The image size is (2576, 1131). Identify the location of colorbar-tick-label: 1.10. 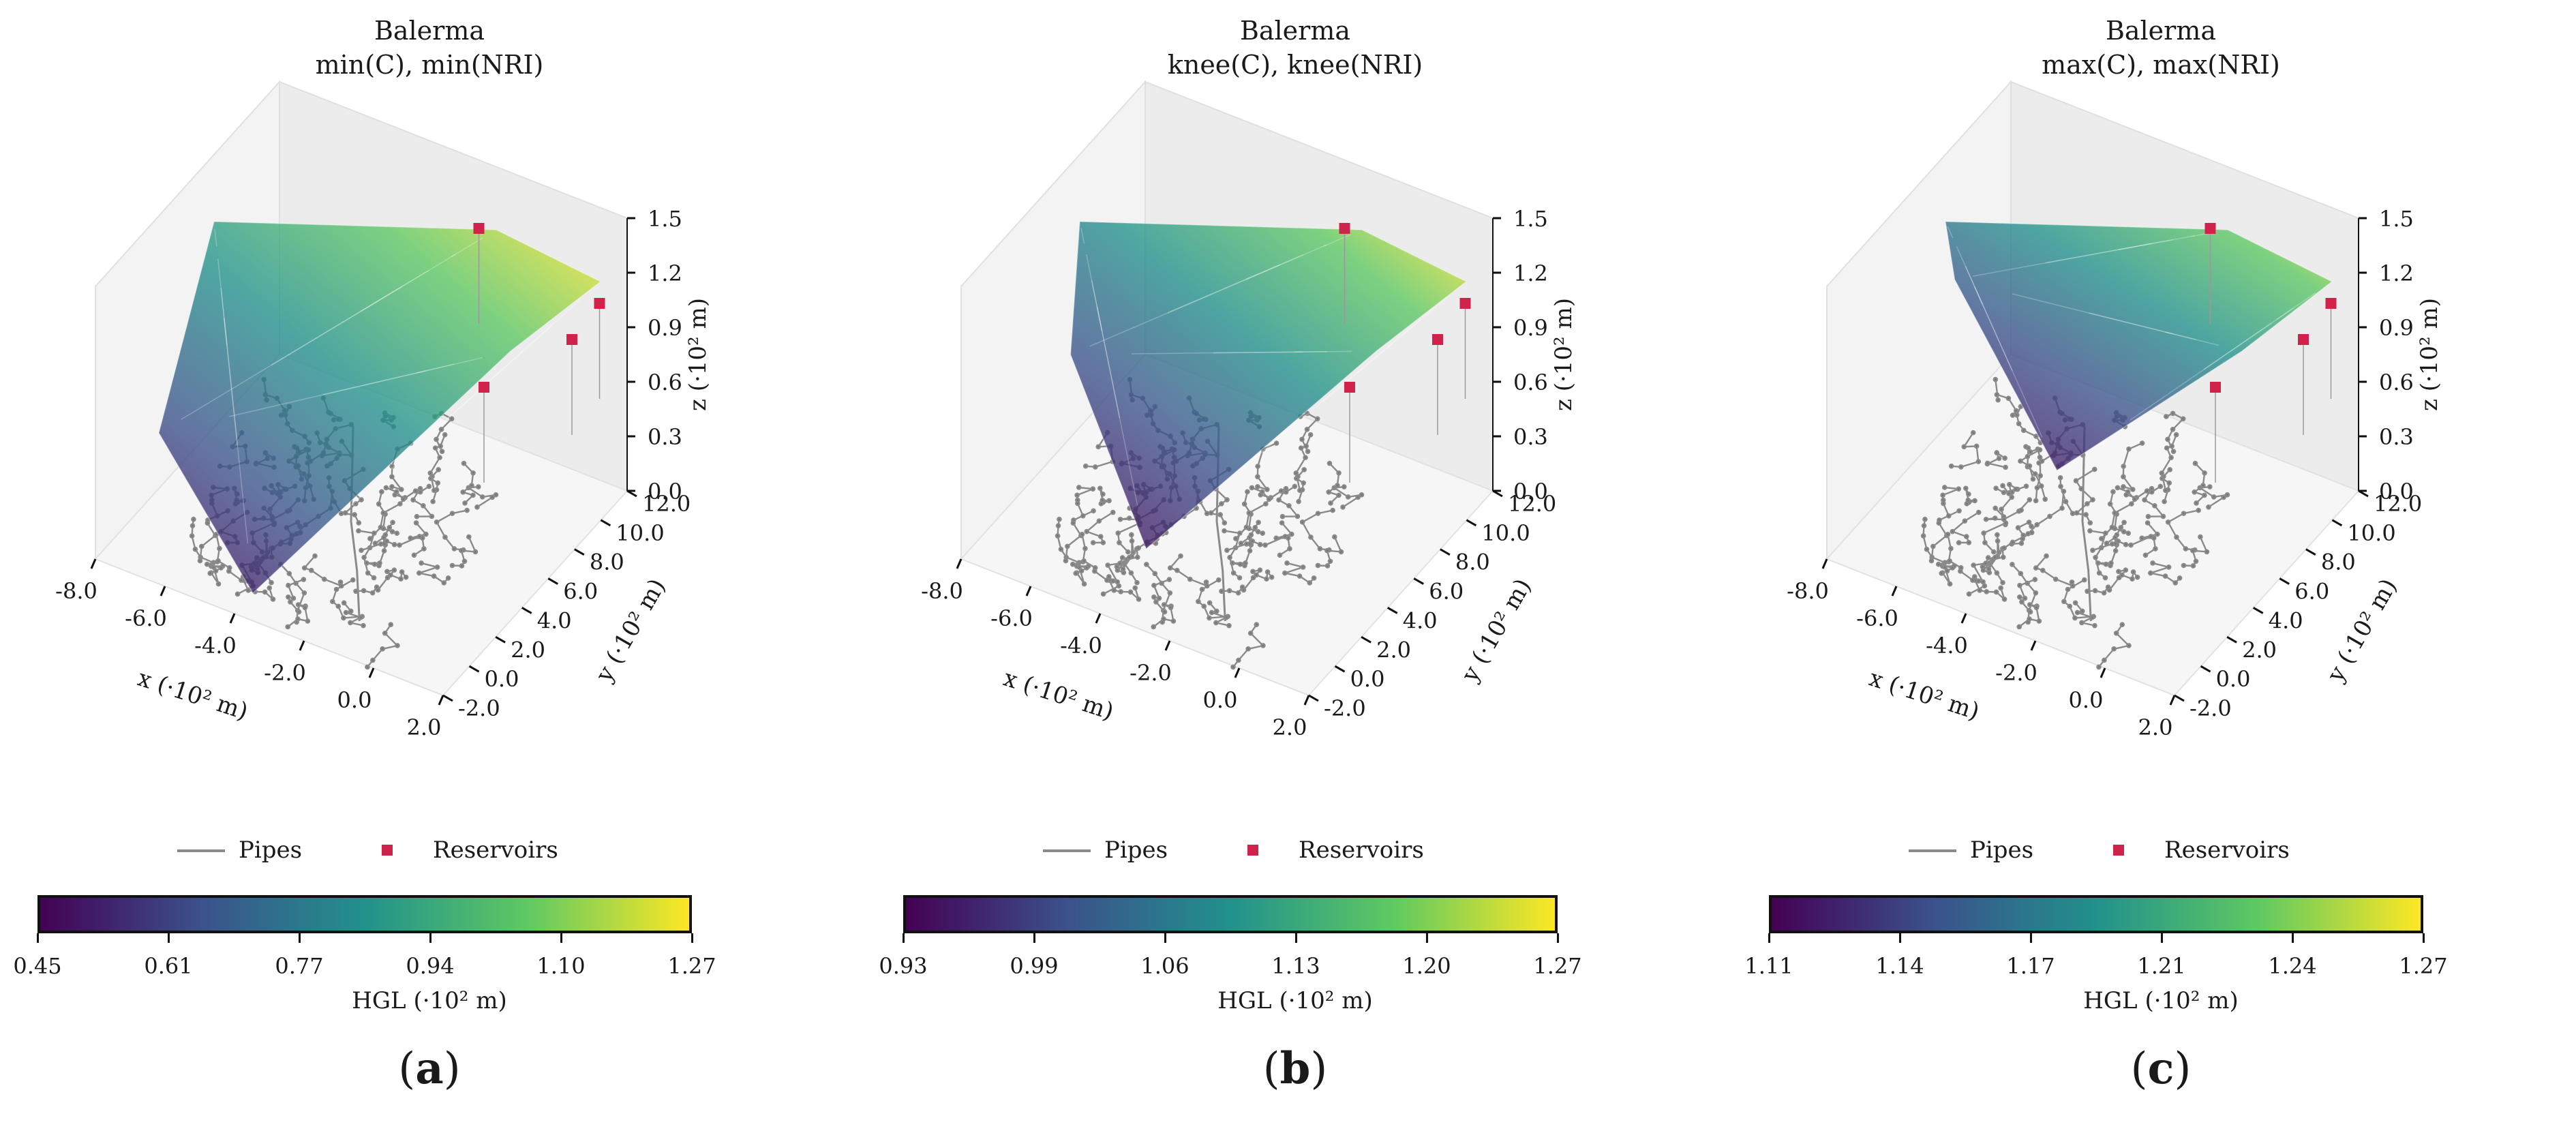
(561, 966).